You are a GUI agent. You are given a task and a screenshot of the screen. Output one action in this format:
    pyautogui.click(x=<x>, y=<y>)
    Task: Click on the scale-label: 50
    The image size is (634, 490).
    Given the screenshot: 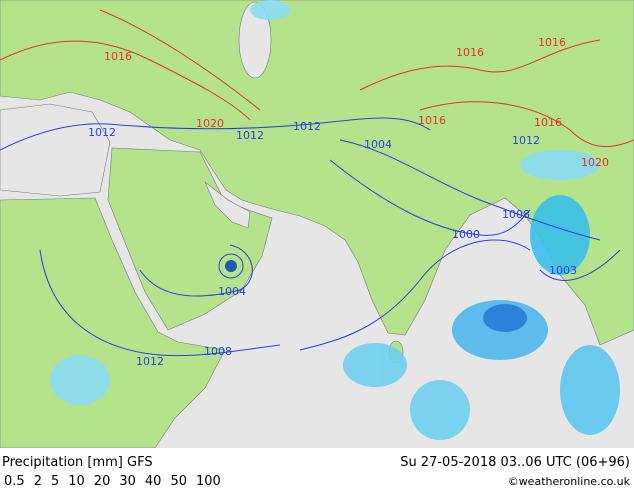 What is the action you would take?
    pyautogui.click(x=178, y=481)
    